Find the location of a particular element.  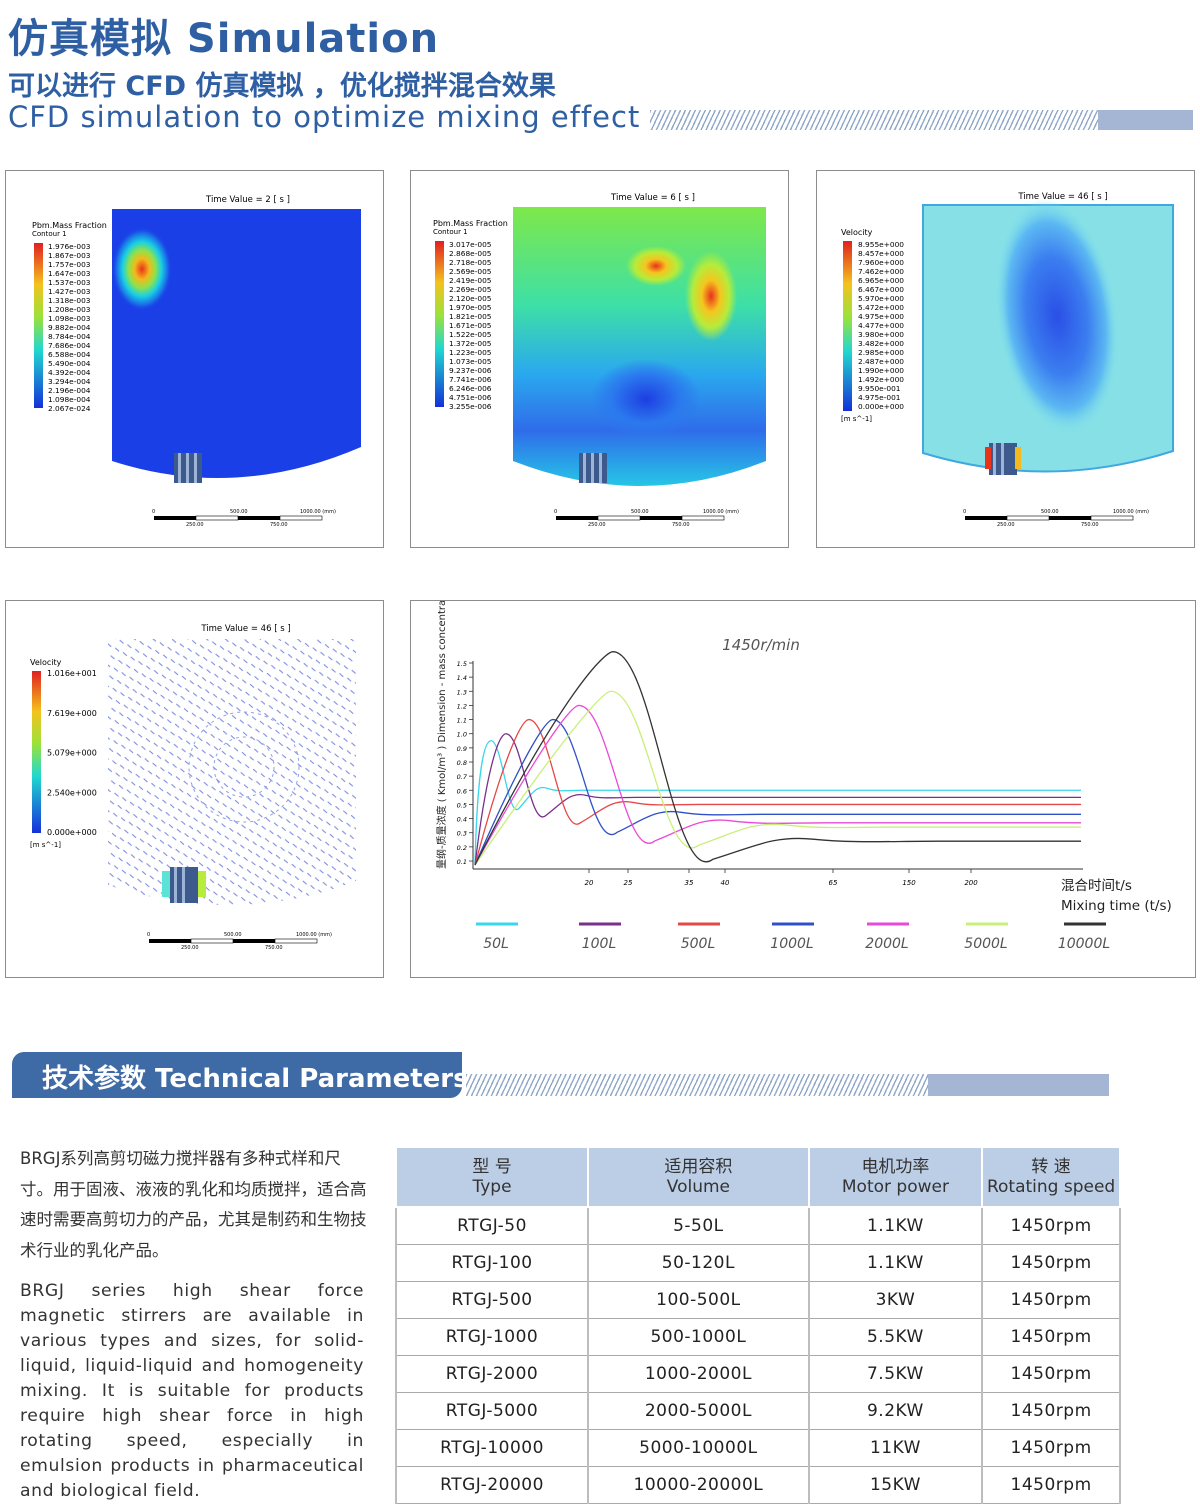

legend-value: 6.588e-004 is located at coordinates (69, 354).